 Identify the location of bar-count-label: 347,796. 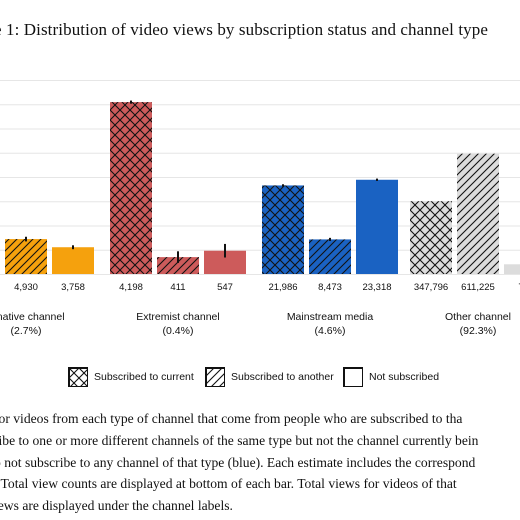
(431, 287).